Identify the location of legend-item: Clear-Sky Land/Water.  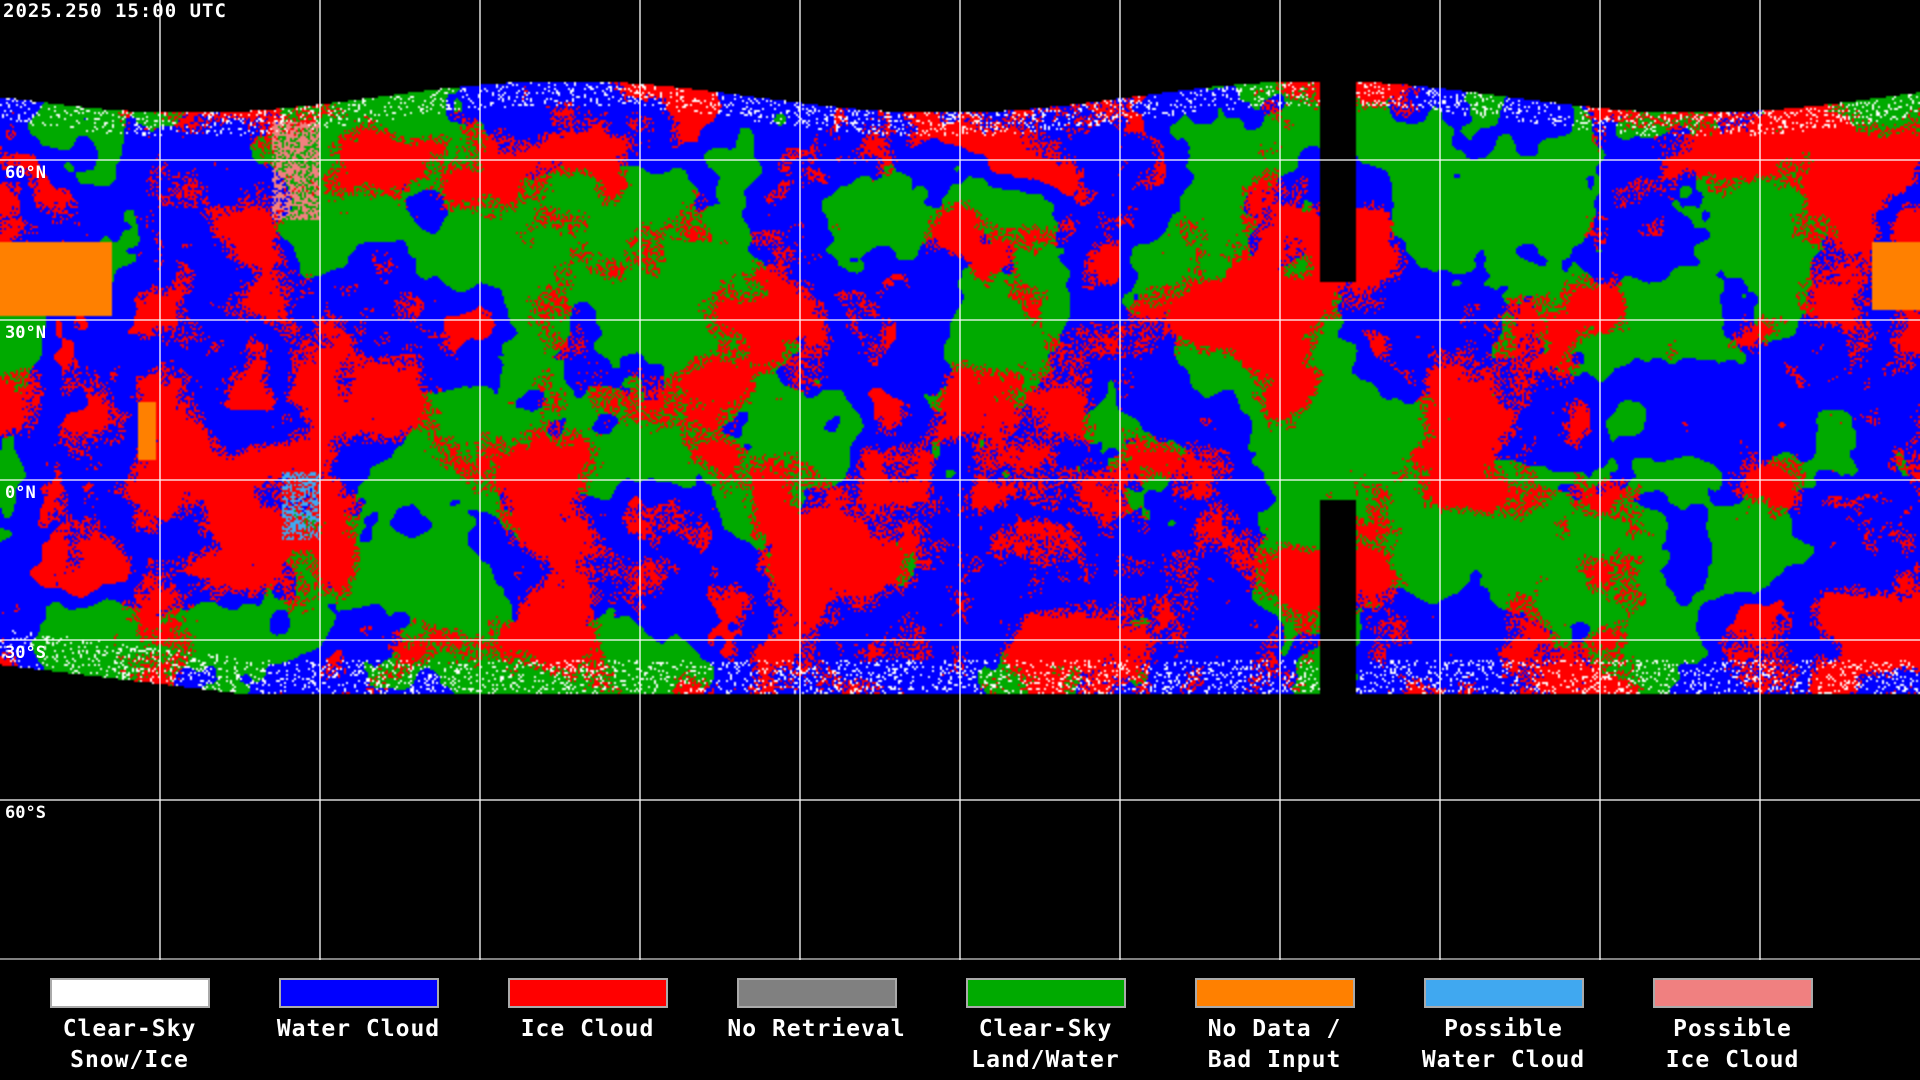
(1045, 1027).